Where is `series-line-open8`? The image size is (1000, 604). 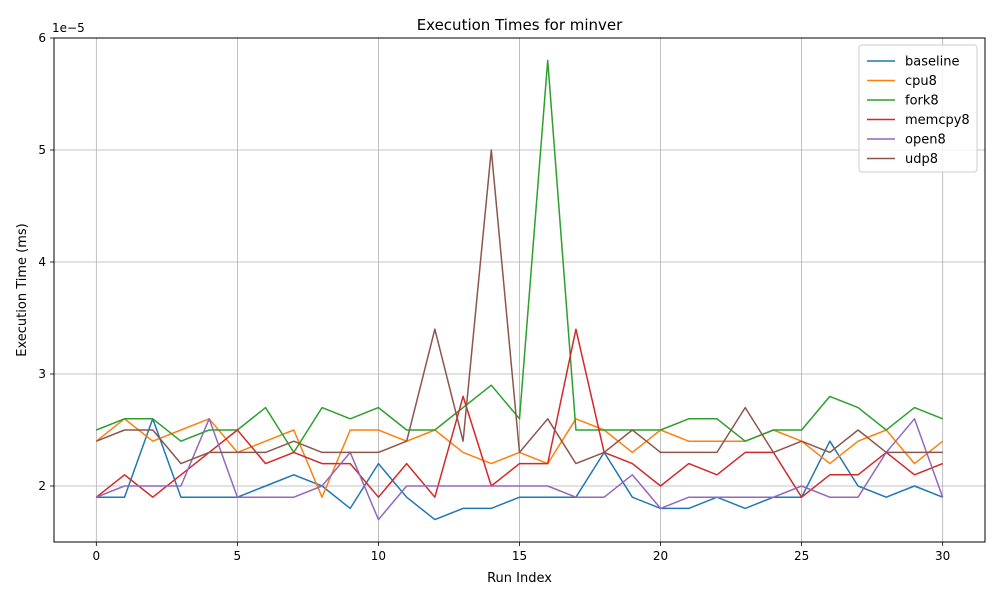 series-line-open8 is located at coordinates (520, 469).